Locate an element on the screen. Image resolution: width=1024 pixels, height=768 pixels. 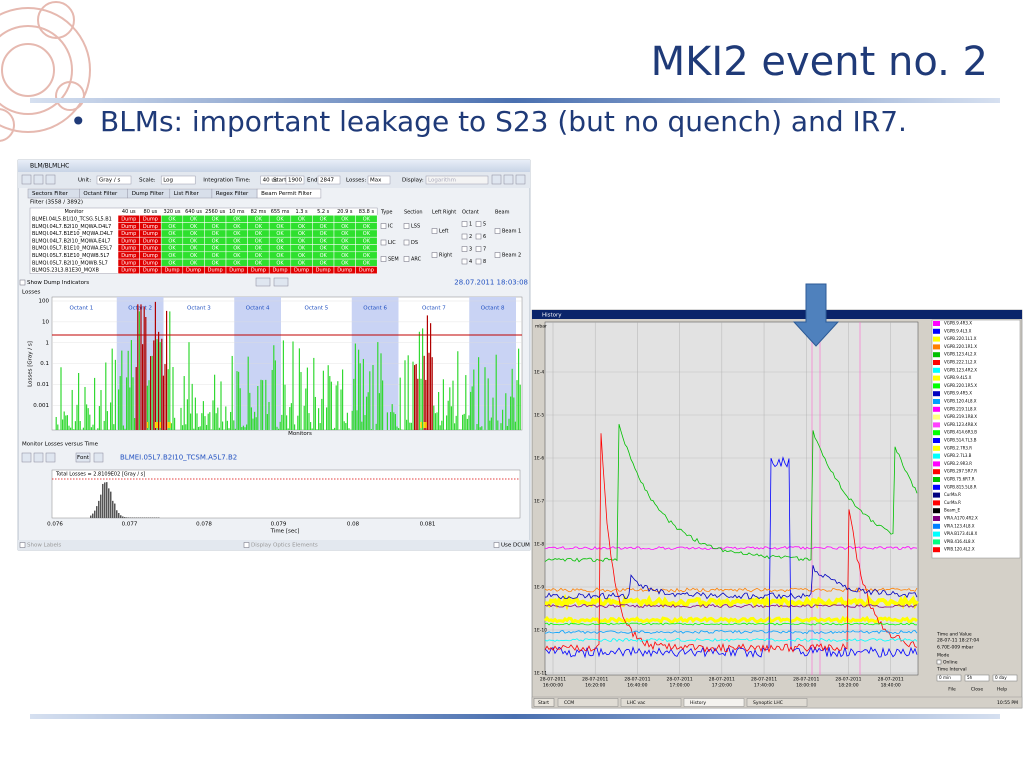
checkbox-label: Show Labels is located at coordinates (44, 546).